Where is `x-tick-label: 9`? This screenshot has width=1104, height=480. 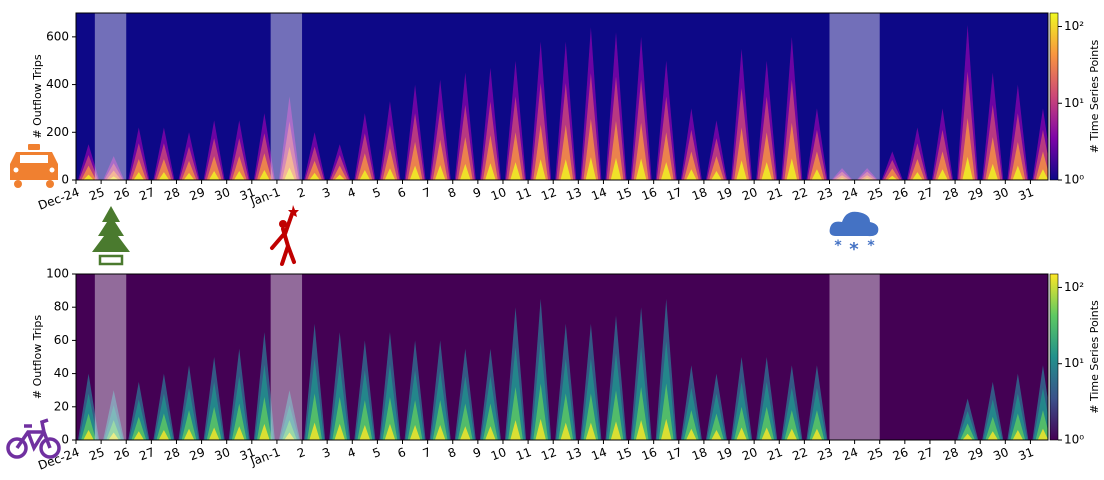 x-tick-label: 9 is located at coordinates (477, 453).